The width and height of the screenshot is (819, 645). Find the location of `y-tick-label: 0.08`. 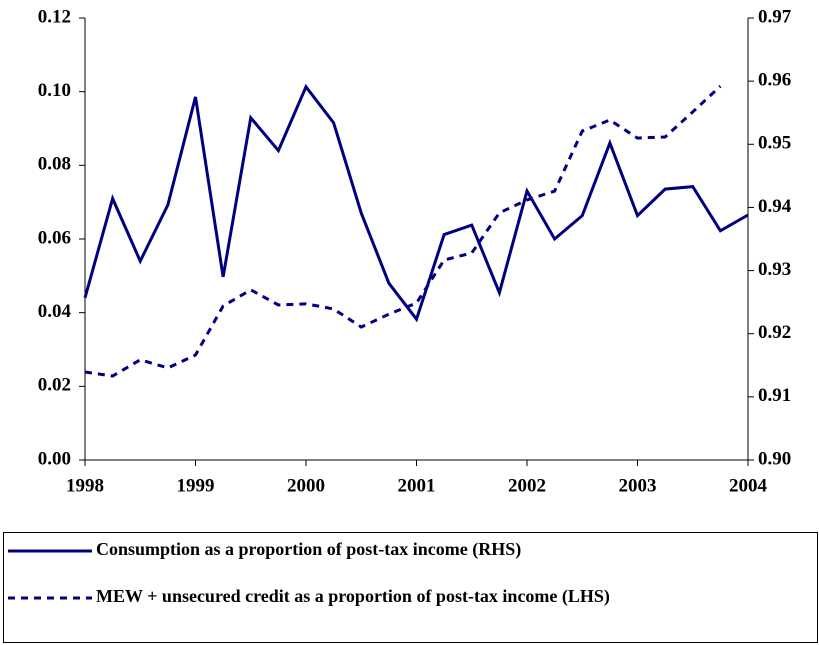

y-tick-label: 0.08 is located at coordinates (54, 164).